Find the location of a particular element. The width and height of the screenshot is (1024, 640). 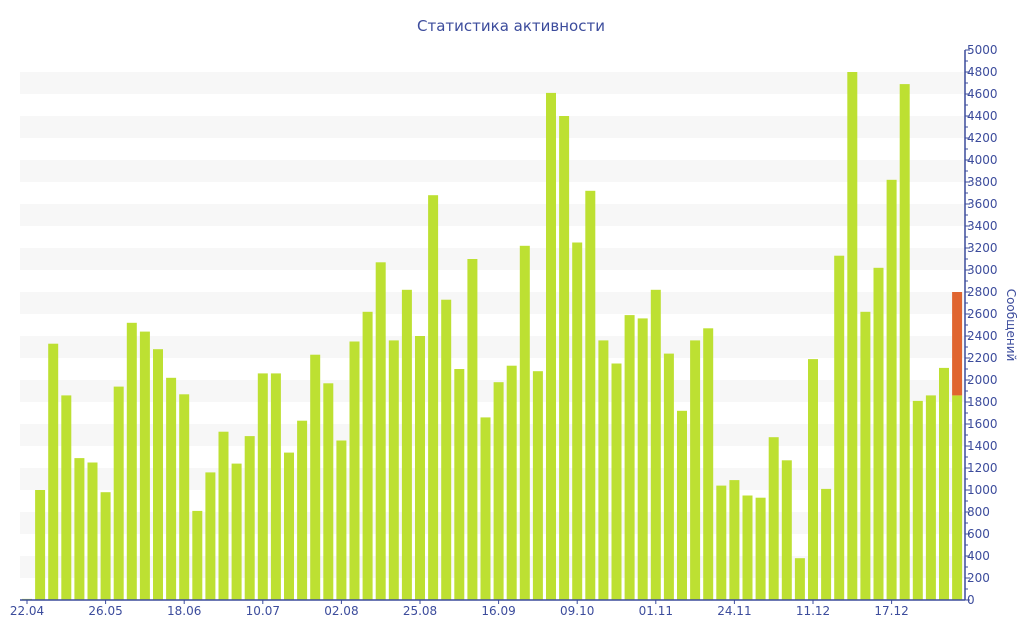

y-tick-label: 3000 is located at coordinates (982, 270).